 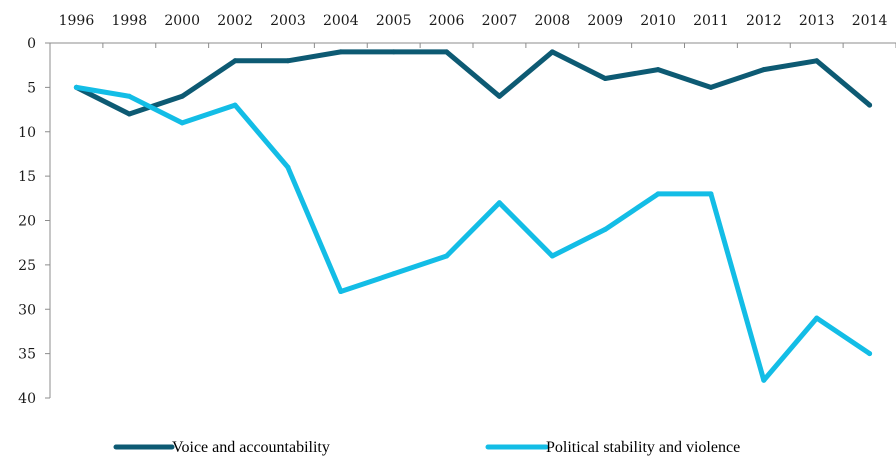 I want to click on x-tick-label: 2000, so click(x=182, y=21).